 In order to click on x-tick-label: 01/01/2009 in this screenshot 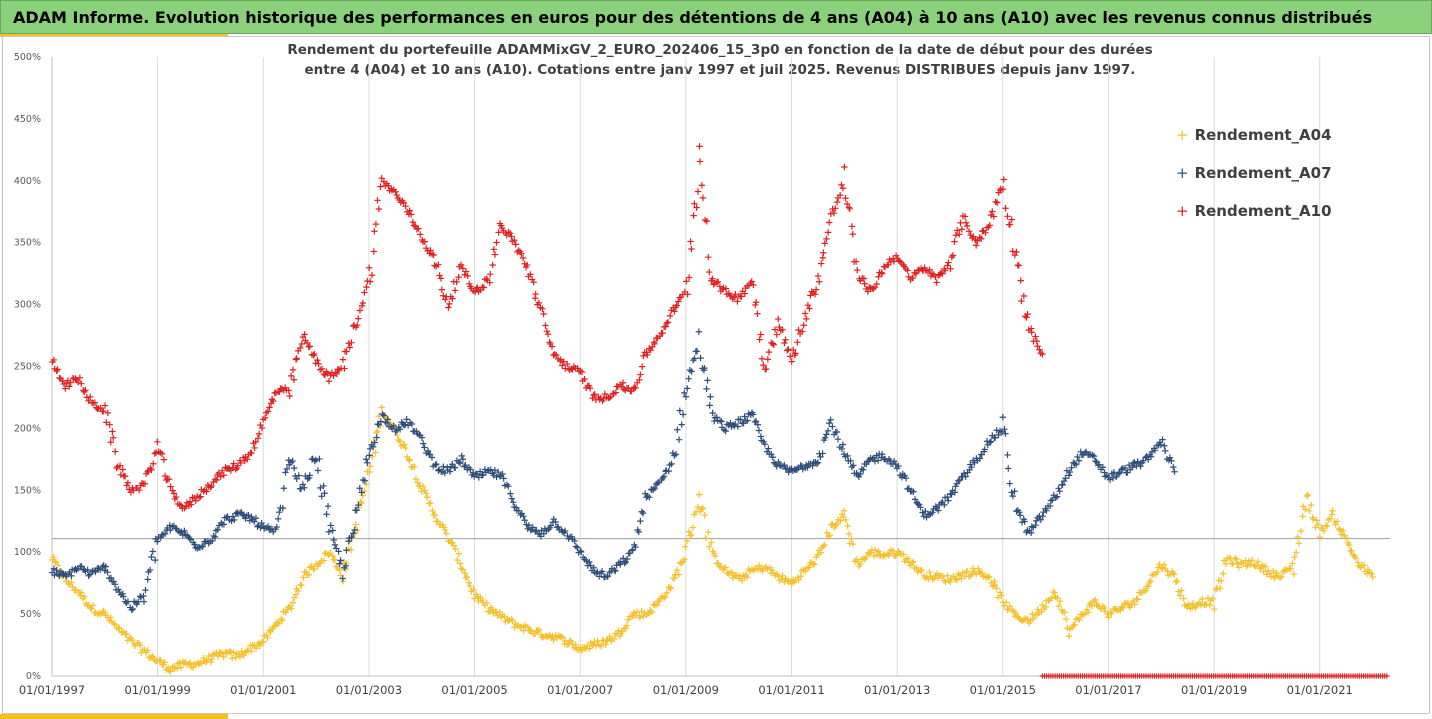, I will do `click(686, 690)`.